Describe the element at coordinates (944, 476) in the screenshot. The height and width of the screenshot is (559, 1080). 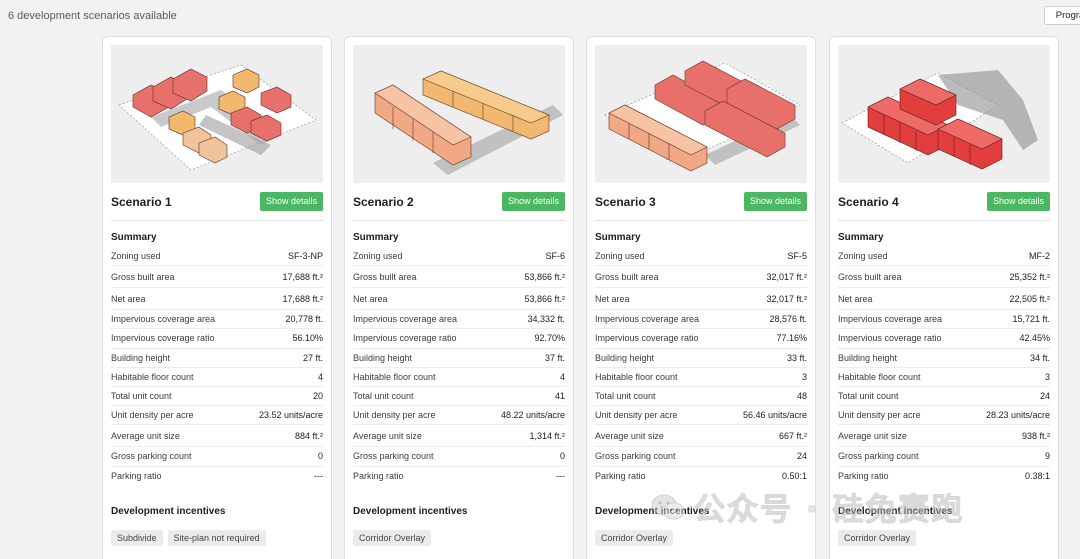
I see `summary-row: Parking ratio 0.38:1` at that location.